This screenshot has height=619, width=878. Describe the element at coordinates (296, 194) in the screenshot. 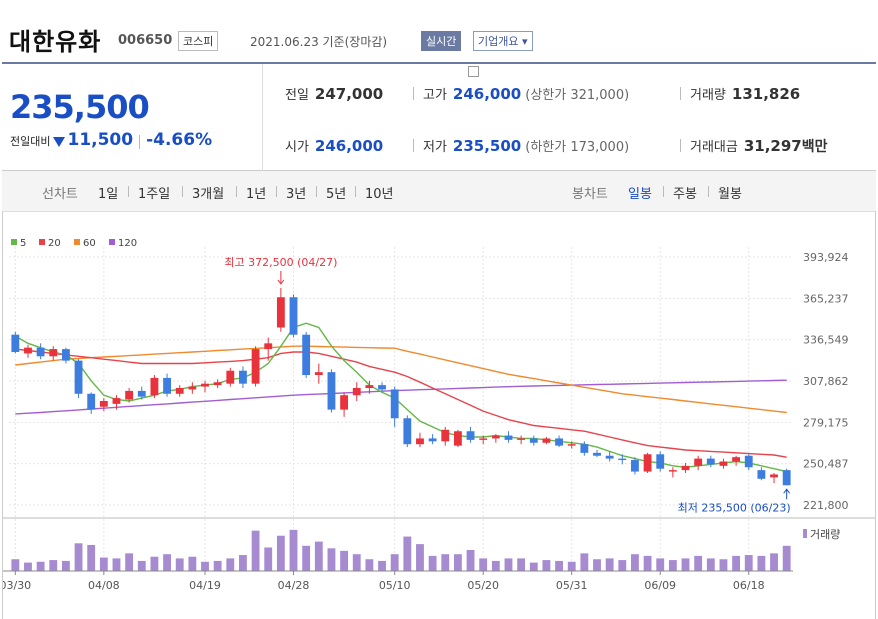

I see `period-3y: 3년` at that location.